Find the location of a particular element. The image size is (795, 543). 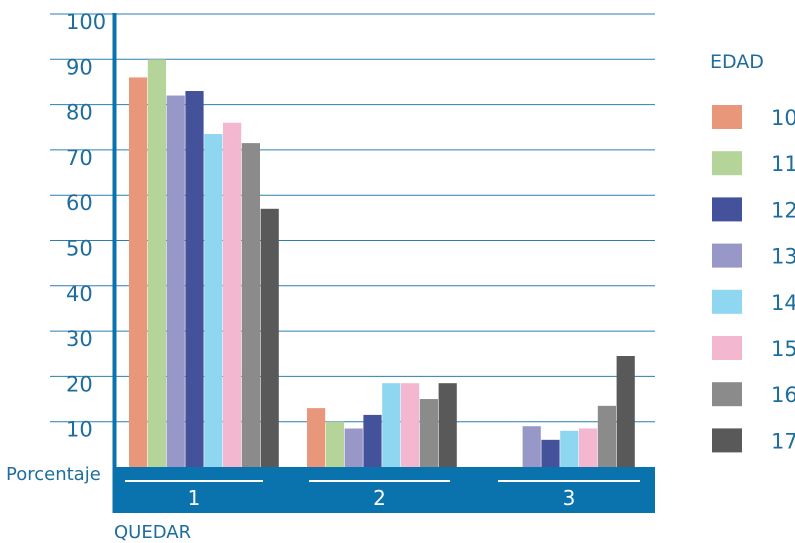

x-axis-title: QUEDAR is located at coordinates (152, 532).